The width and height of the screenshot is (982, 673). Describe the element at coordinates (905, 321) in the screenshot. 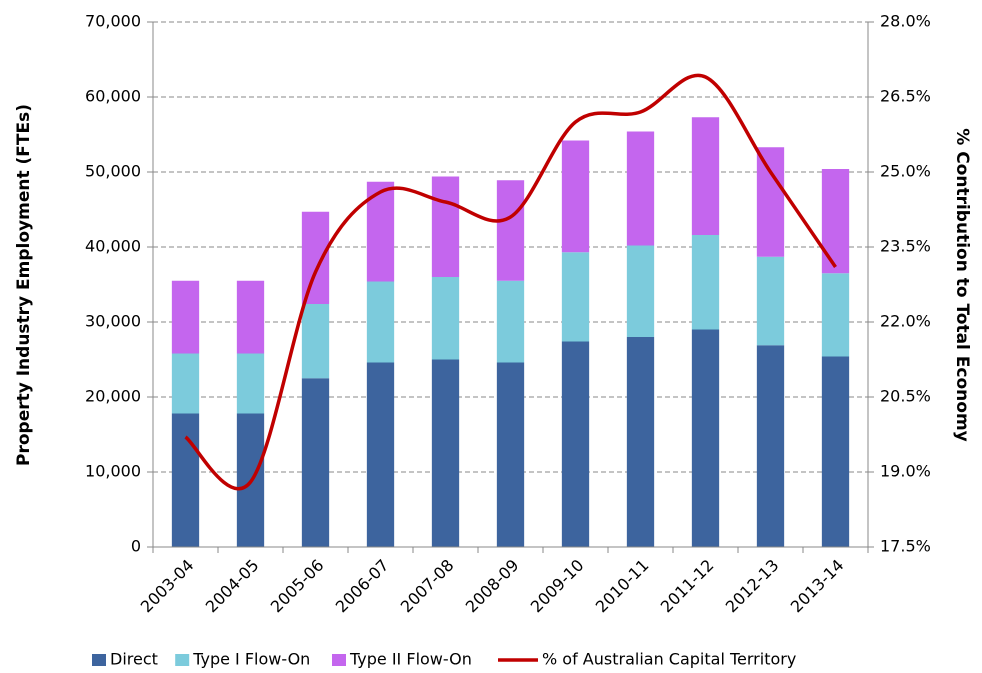

I see `y2-tick-label: 22.0%` at that location.